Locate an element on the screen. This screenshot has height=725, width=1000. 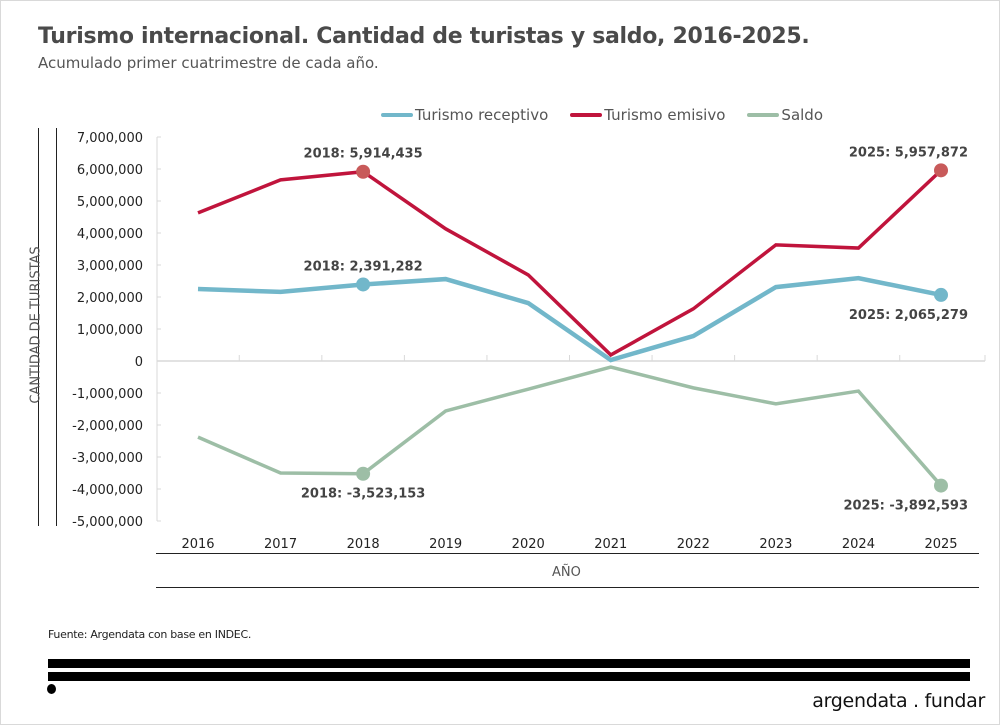
x-axis-title: AÑO is located at coordinates (566, 572).